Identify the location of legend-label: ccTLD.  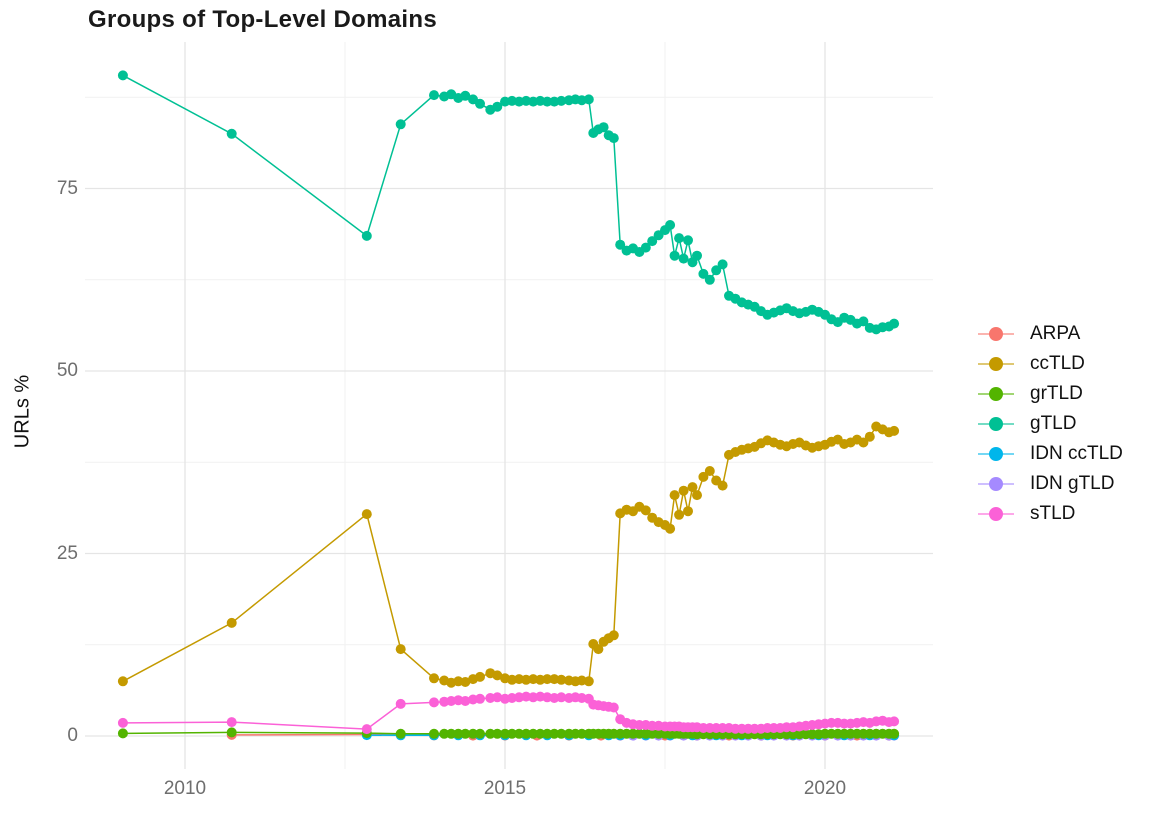
(1057, 363).